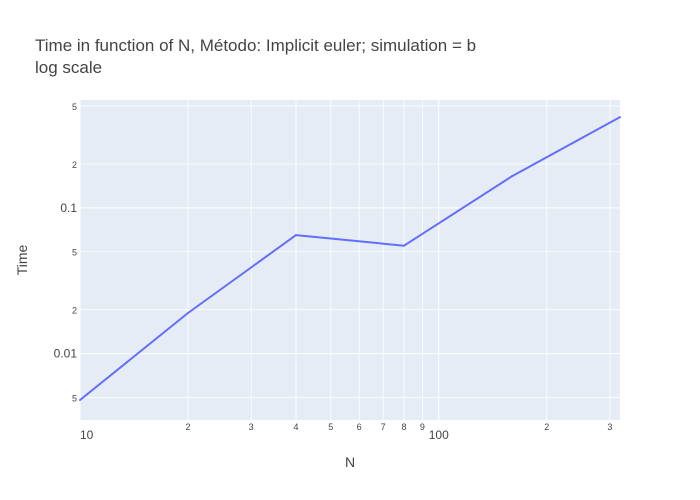  I want to click on x-tick-label: 5, so click(330, 427).